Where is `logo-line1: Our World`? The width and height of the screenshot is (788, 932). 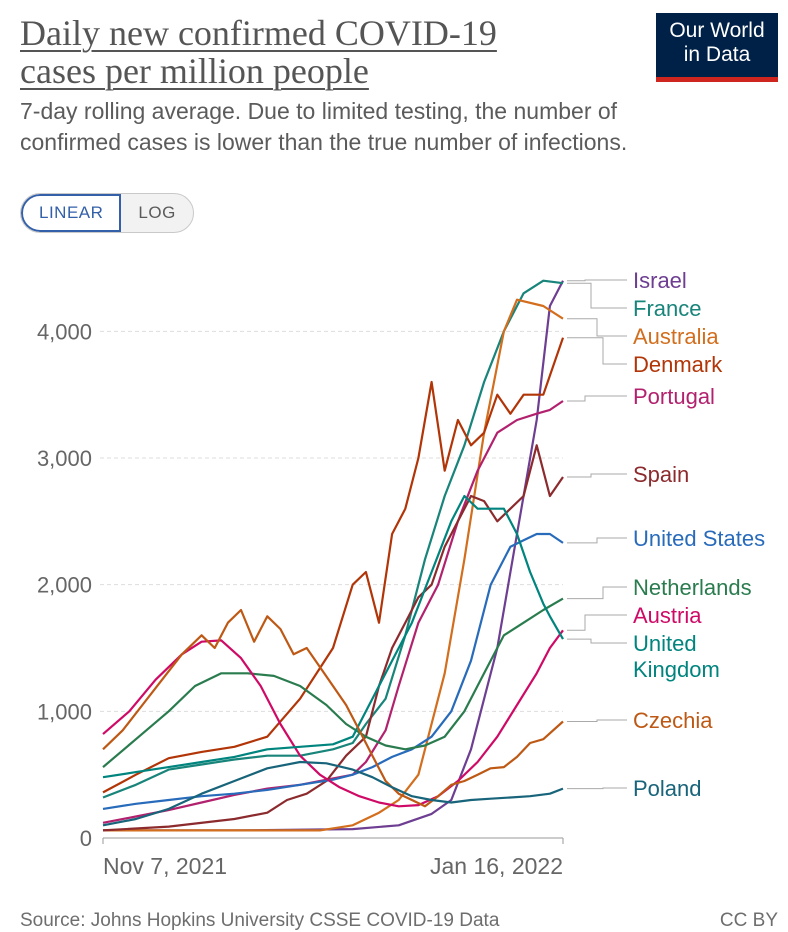
logo-line1: Our World is located at coordinates (717, 30).